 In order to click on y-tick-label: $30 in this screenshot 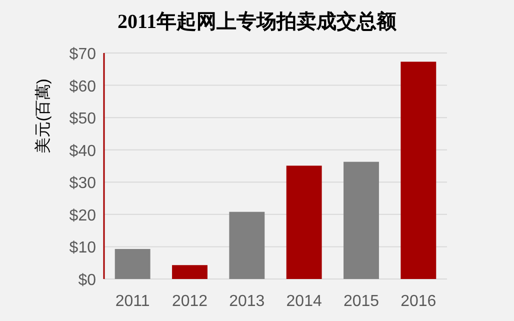, I will do `click(82, 183)`.